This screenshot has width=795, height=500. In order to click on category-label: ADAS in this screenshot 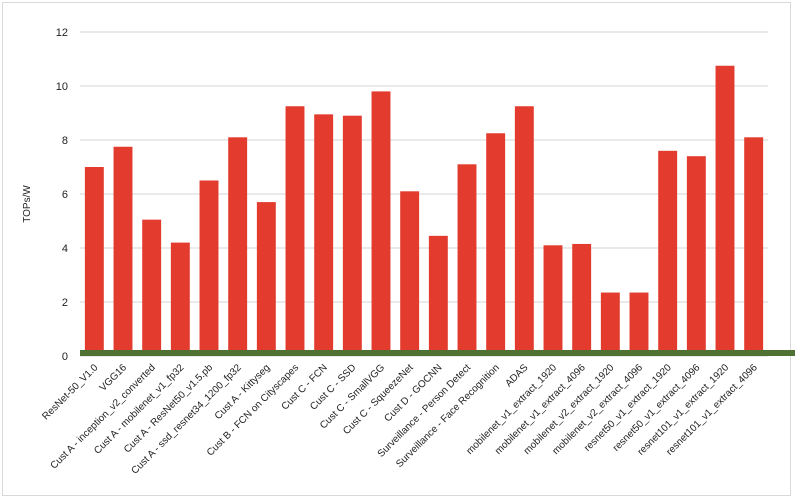, I will do `click(516, 375)`.